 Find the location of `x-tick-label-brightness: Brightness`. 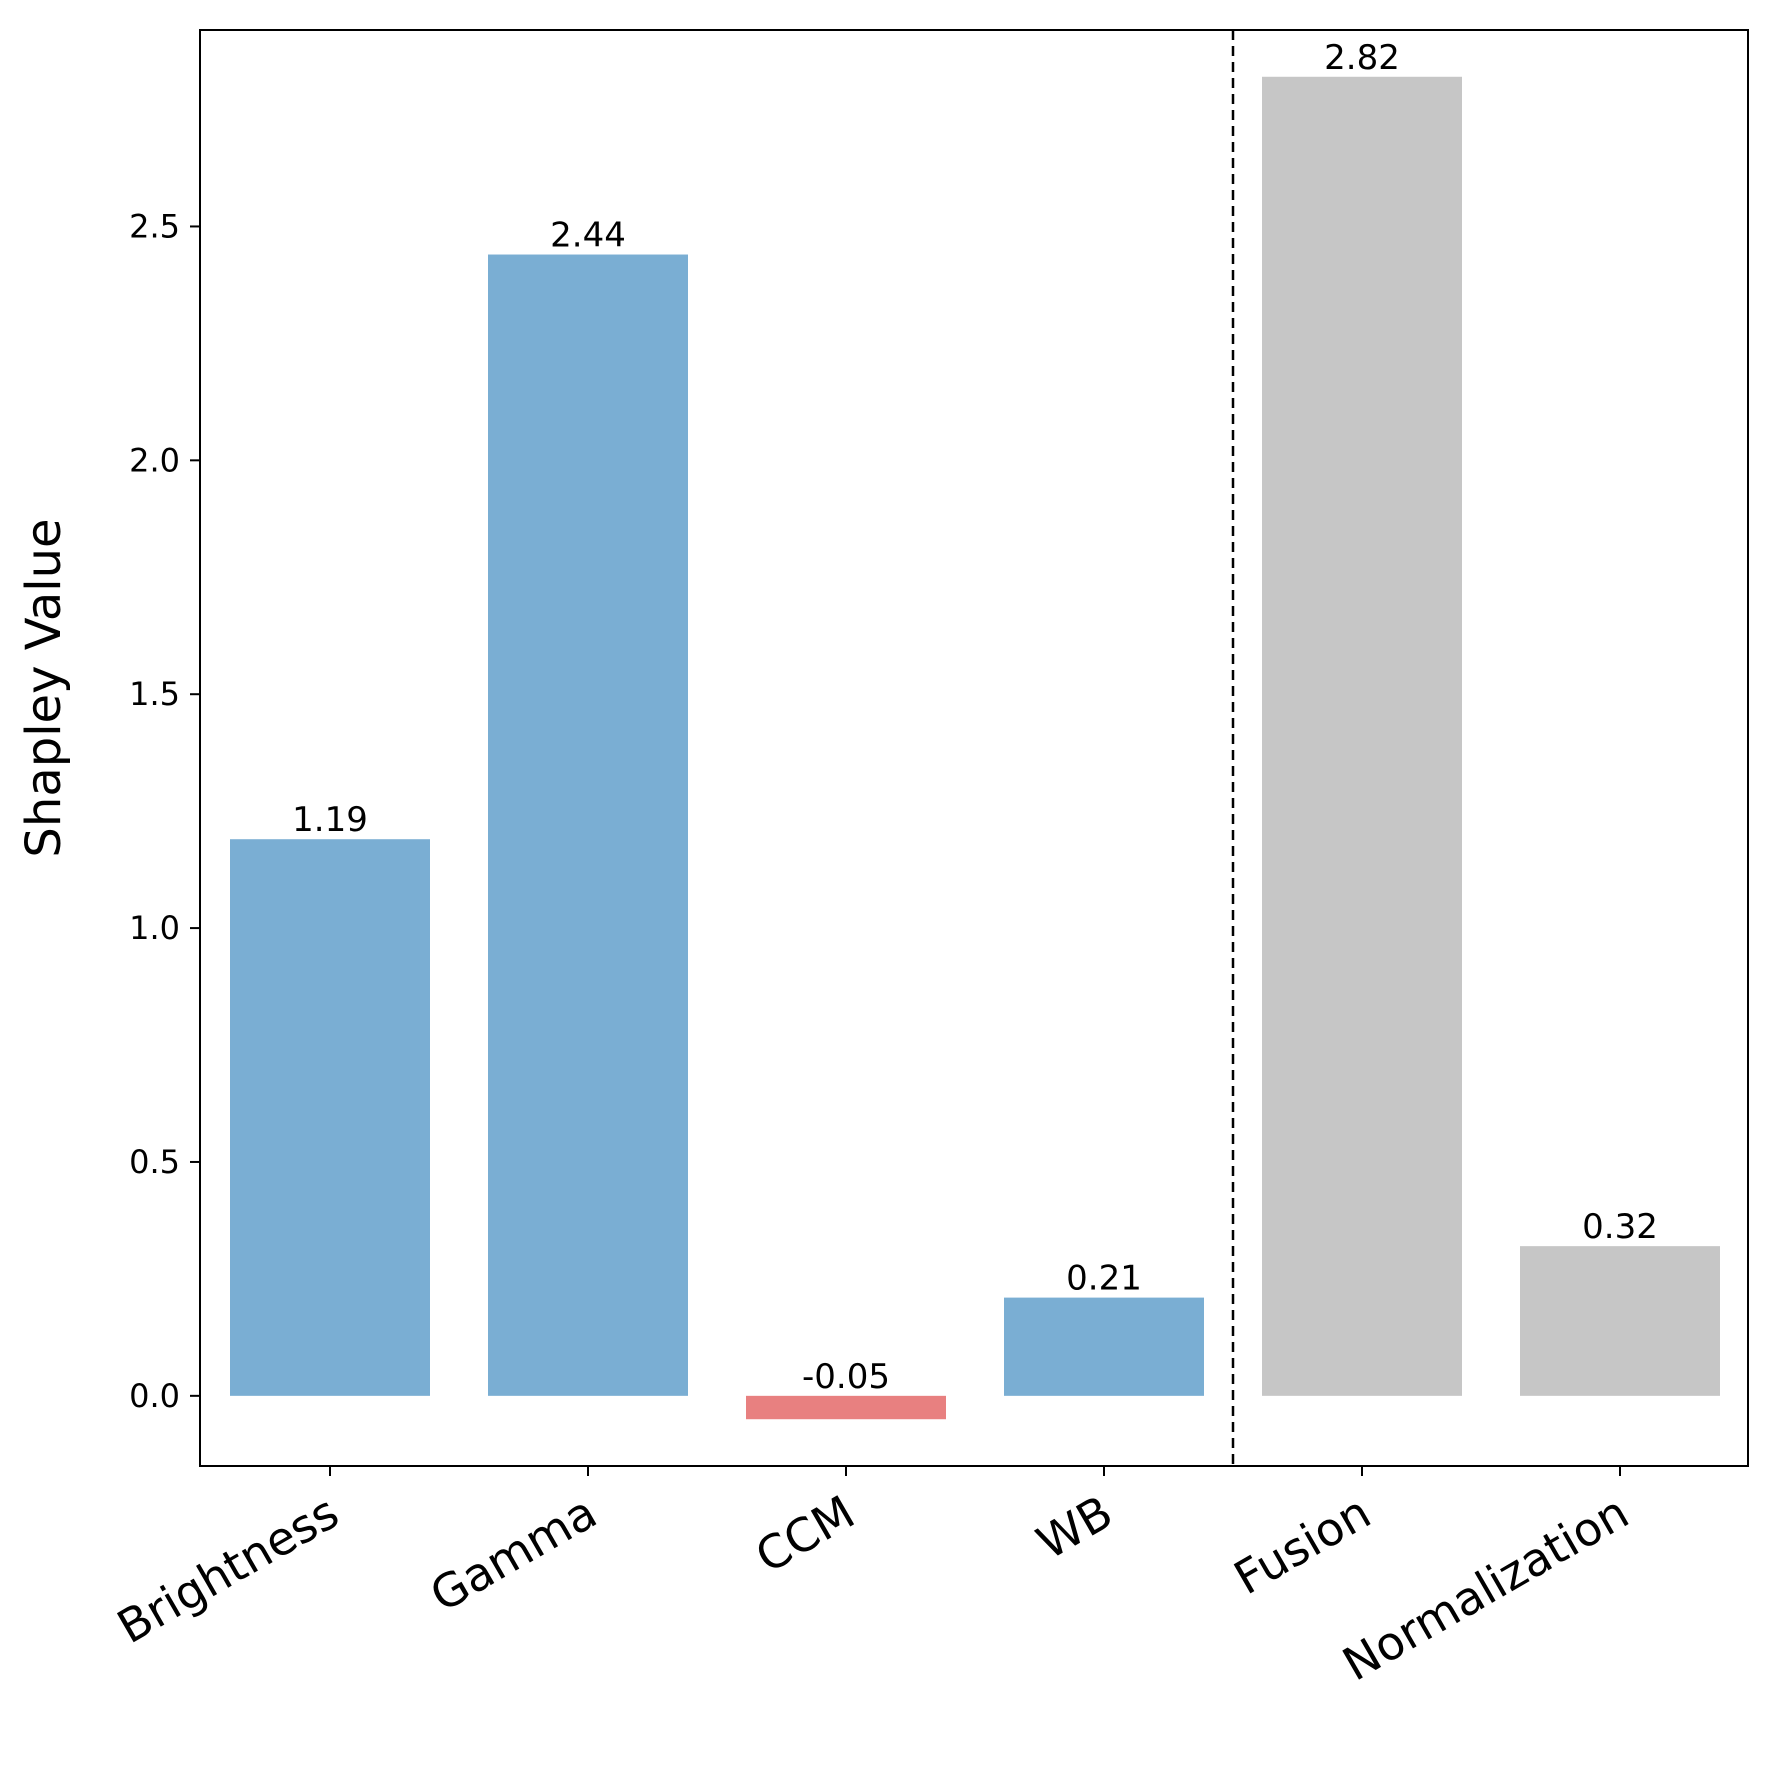

x-tick-label-brightness: Brightness is located at coordinates (227, 1569).